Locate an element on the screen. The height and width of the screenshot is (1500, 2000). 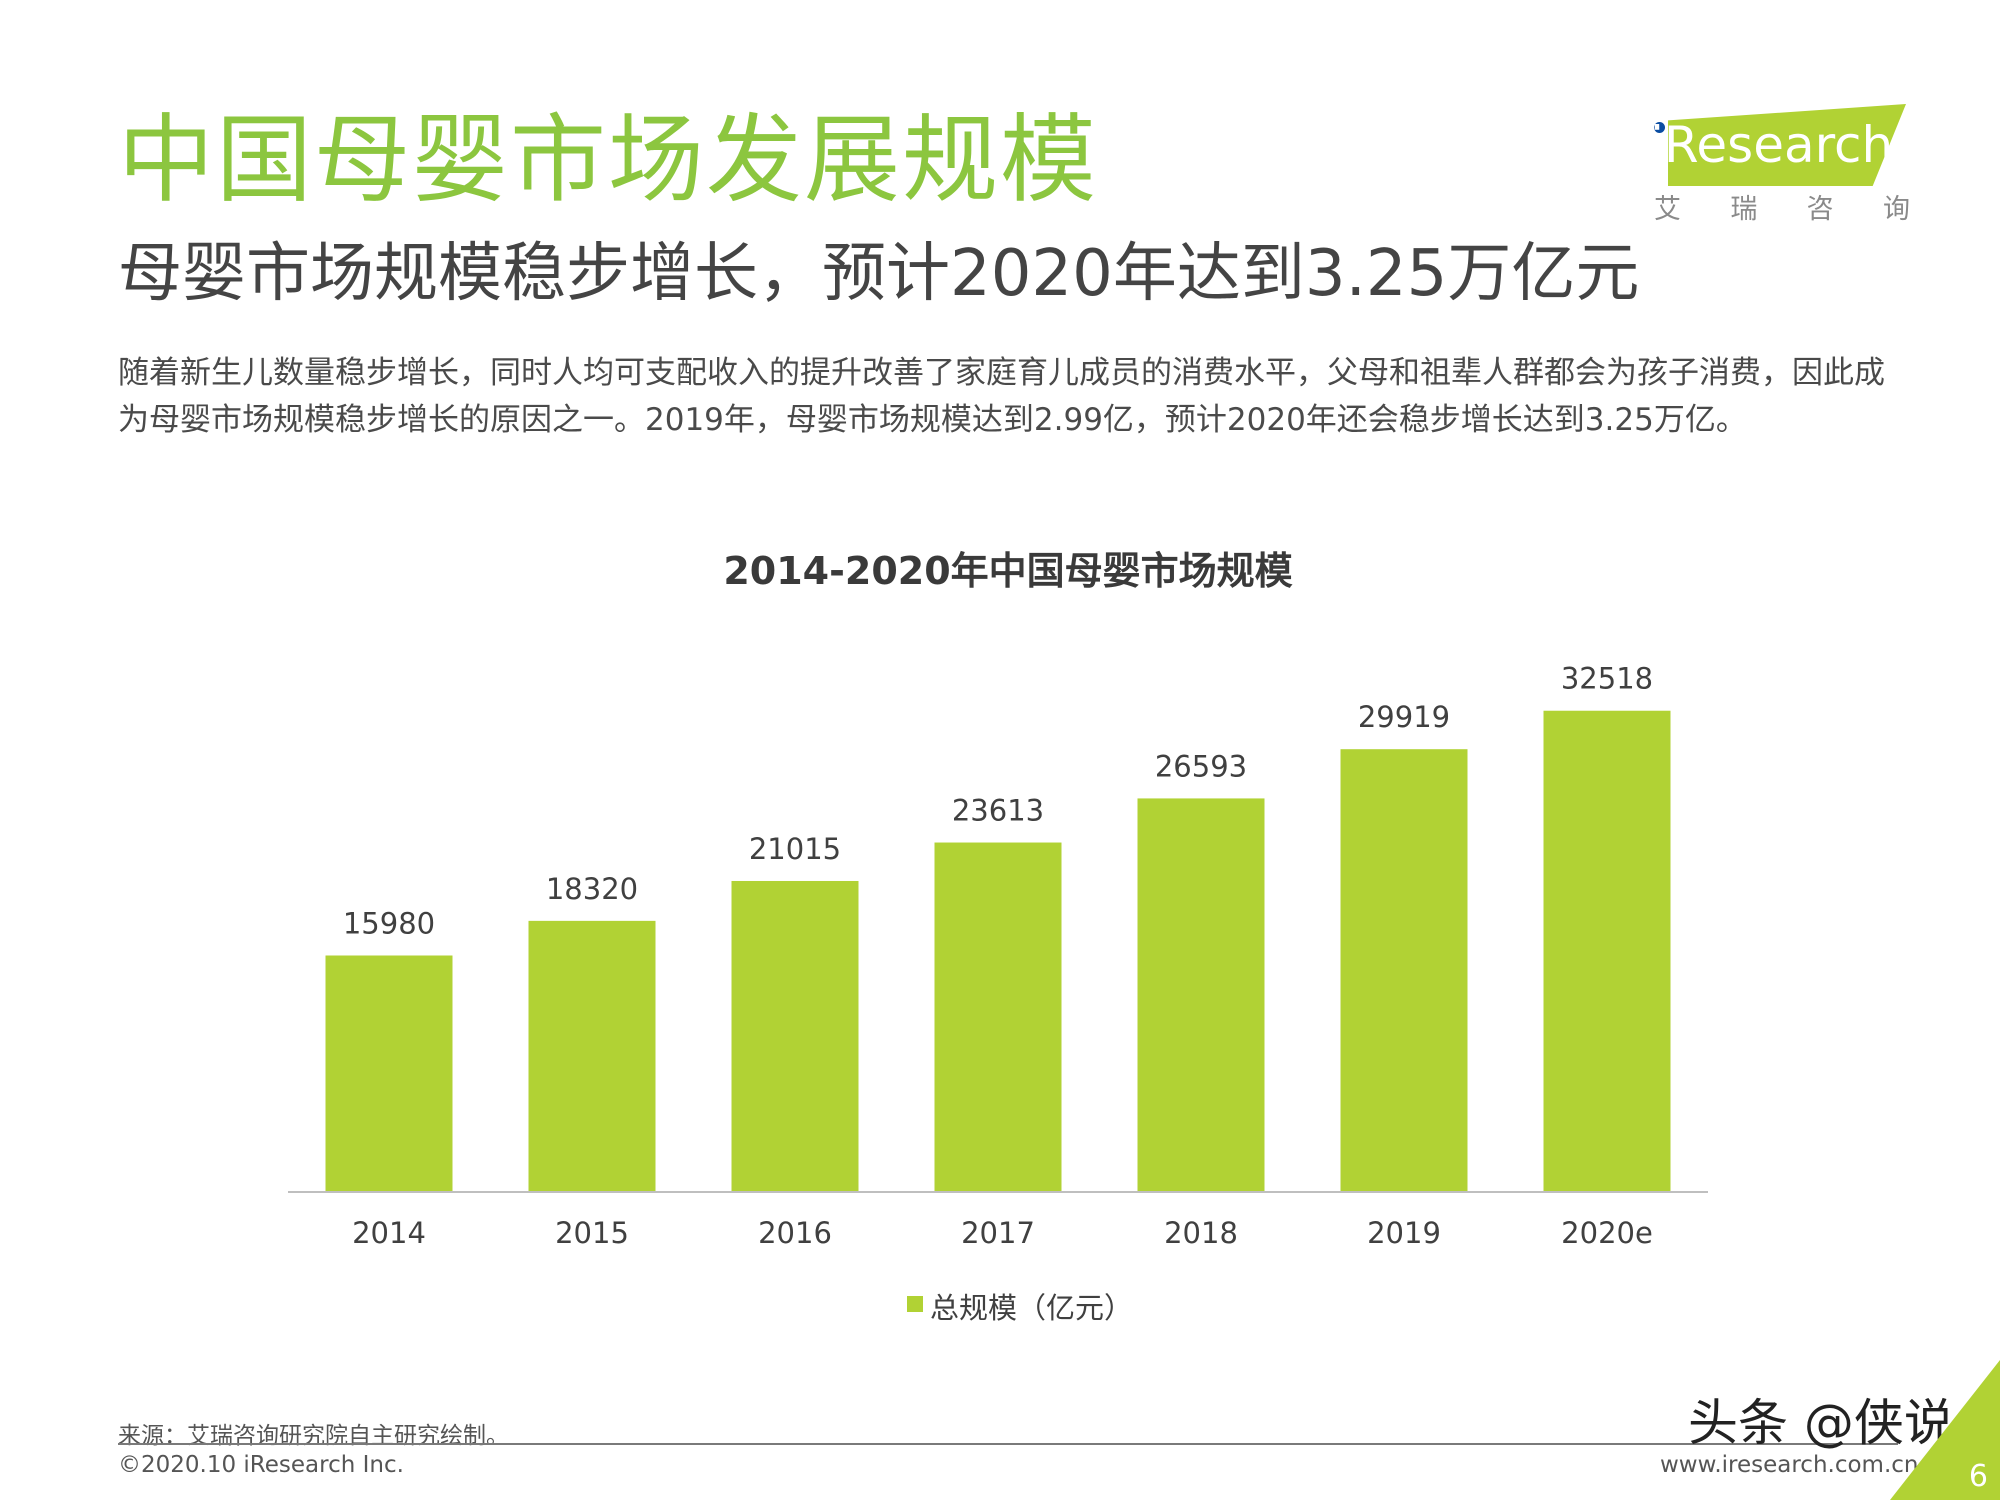
value-labels-group: 15980 18320 21015 23613 26593 29919 32518 is located at coordinates (998, 801).